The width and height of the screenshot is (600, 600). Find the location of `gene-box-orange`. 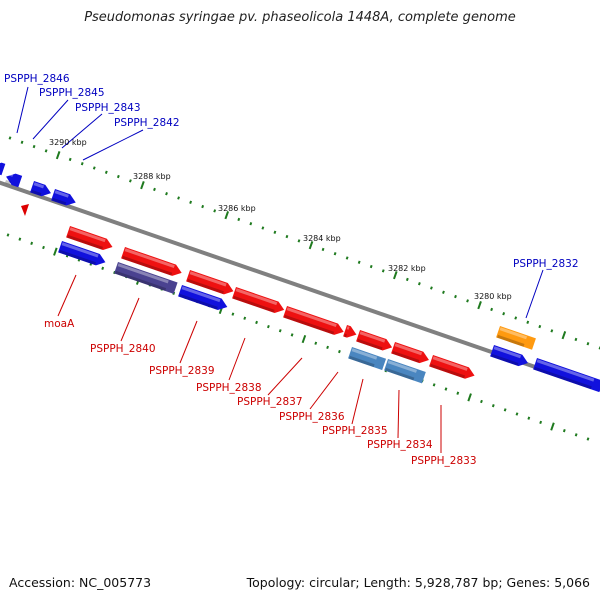

gene-box-orange is located at coordinates (516, 338).